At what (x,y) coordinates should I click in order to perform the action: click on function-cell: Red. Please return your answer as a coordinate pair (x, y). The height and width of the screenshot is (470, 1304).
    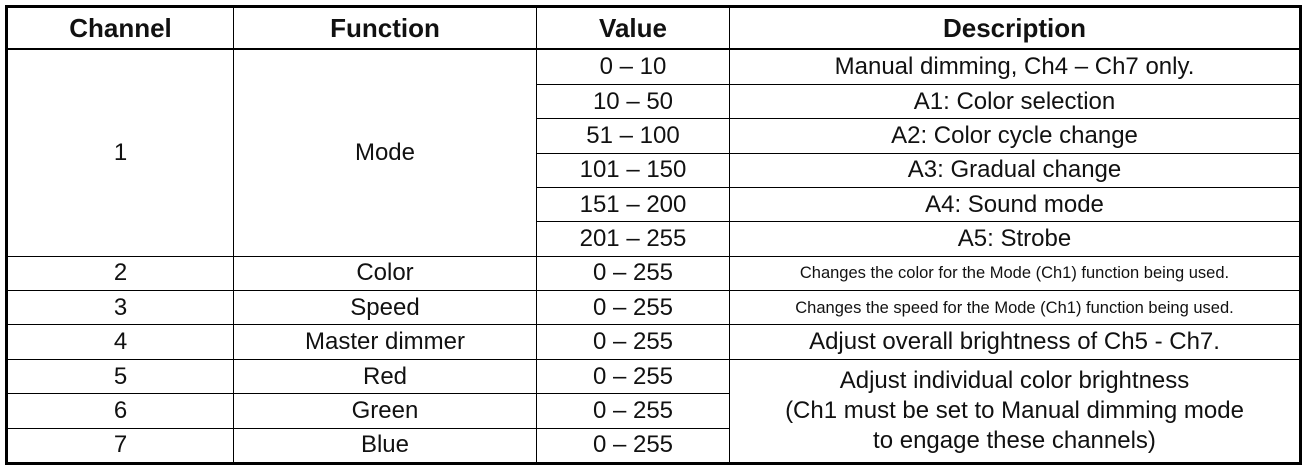
    Looking at the image, I should click on (385, 376).